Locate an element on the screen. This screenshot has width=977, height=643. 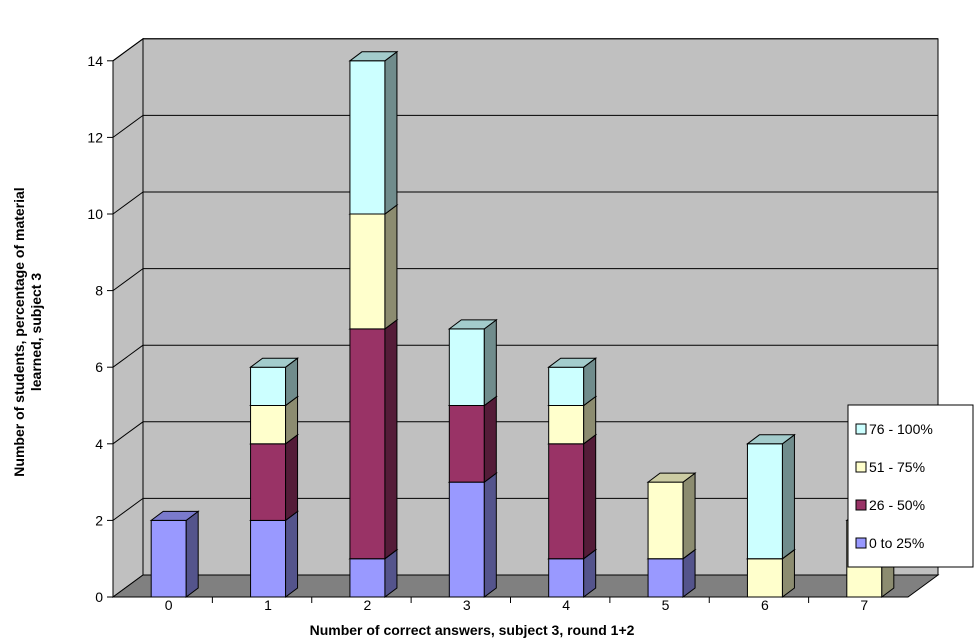
x-tick-label: 1 is located at coordinates (268, 605).